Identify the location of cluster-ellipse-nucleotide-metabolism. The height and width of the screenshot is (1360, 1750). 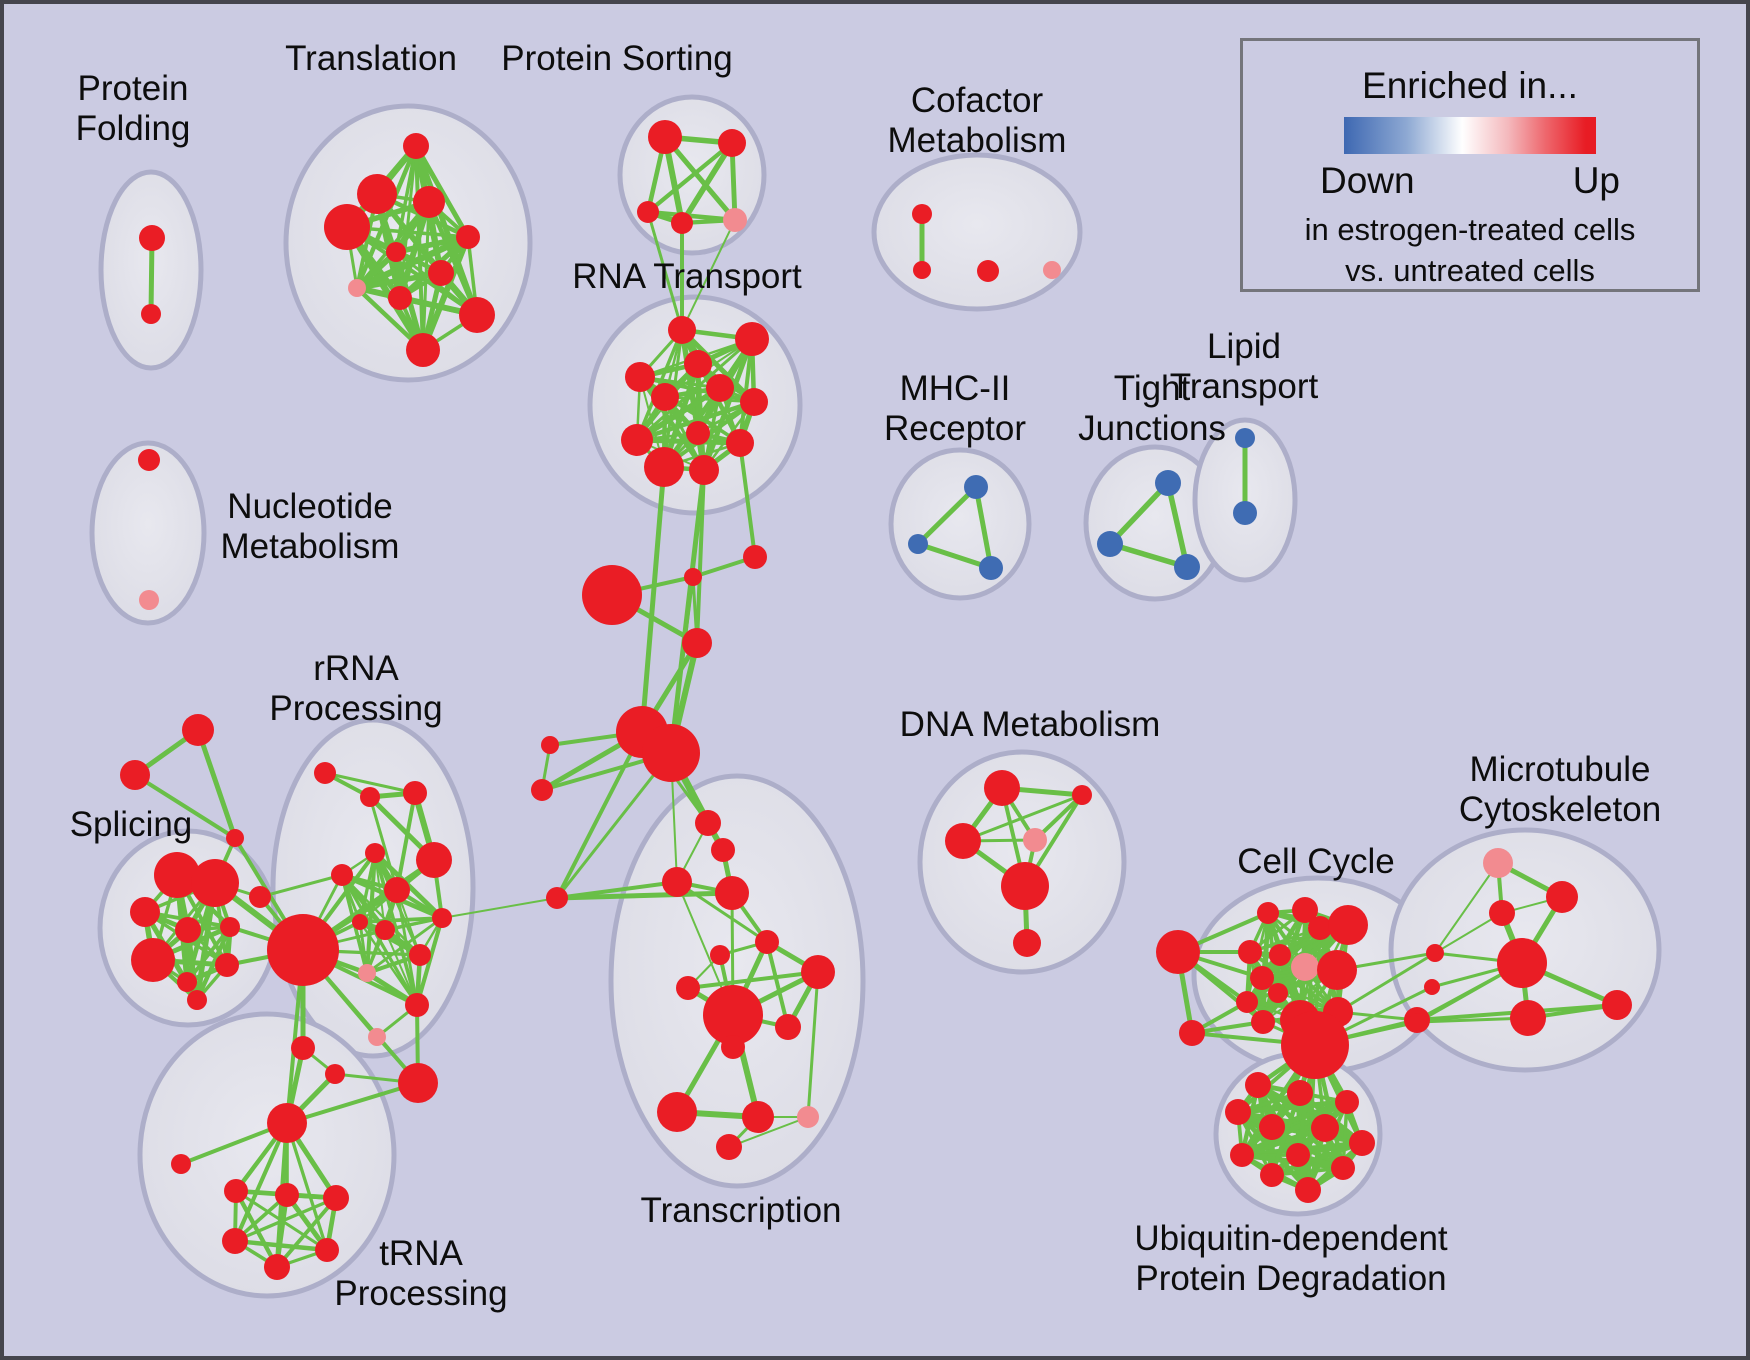
(148, 533).